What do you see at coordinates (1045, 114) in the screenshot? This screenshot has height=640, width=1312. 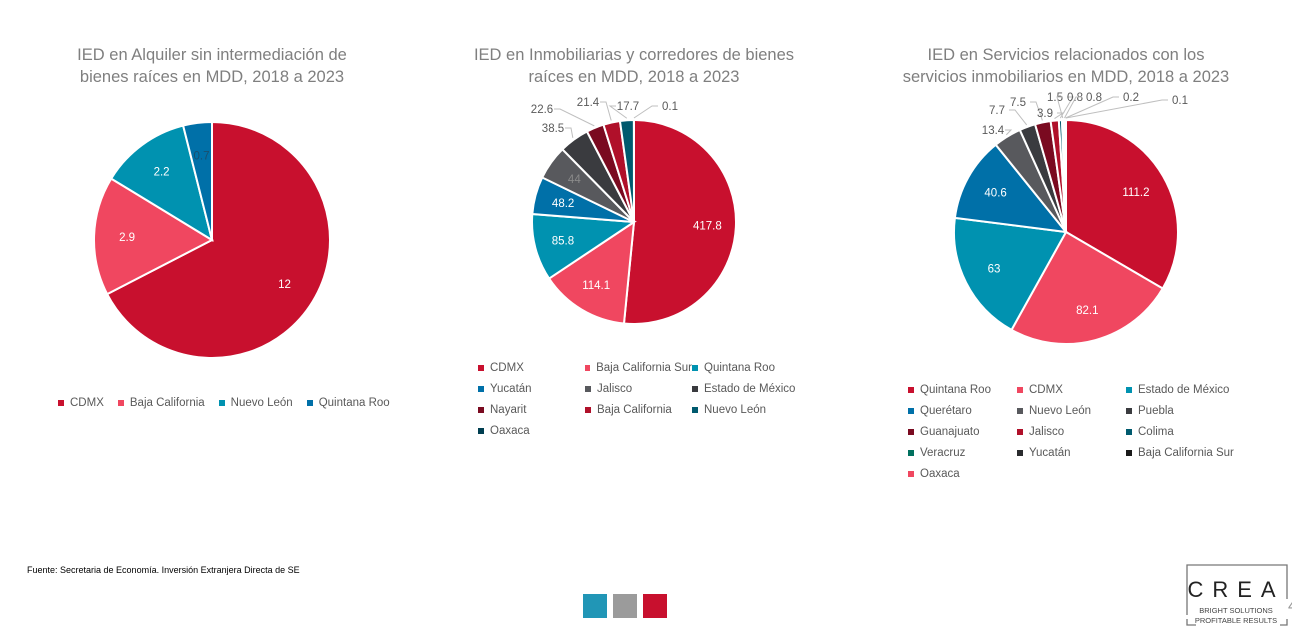 I see `data-label: 3.9` at bounding box center [1045, 114].